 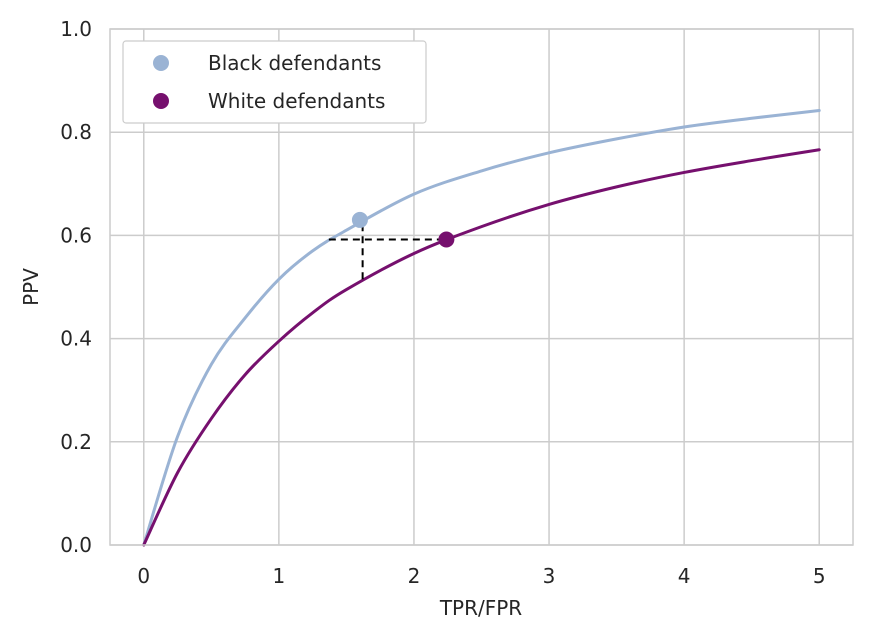 What do you see at coordinates (76, 287) in the screenshot?
I see `y-tick-labels: 0.0 0.2 0.4 0.6 0.8 1.0` at bounding box center [76, 287].